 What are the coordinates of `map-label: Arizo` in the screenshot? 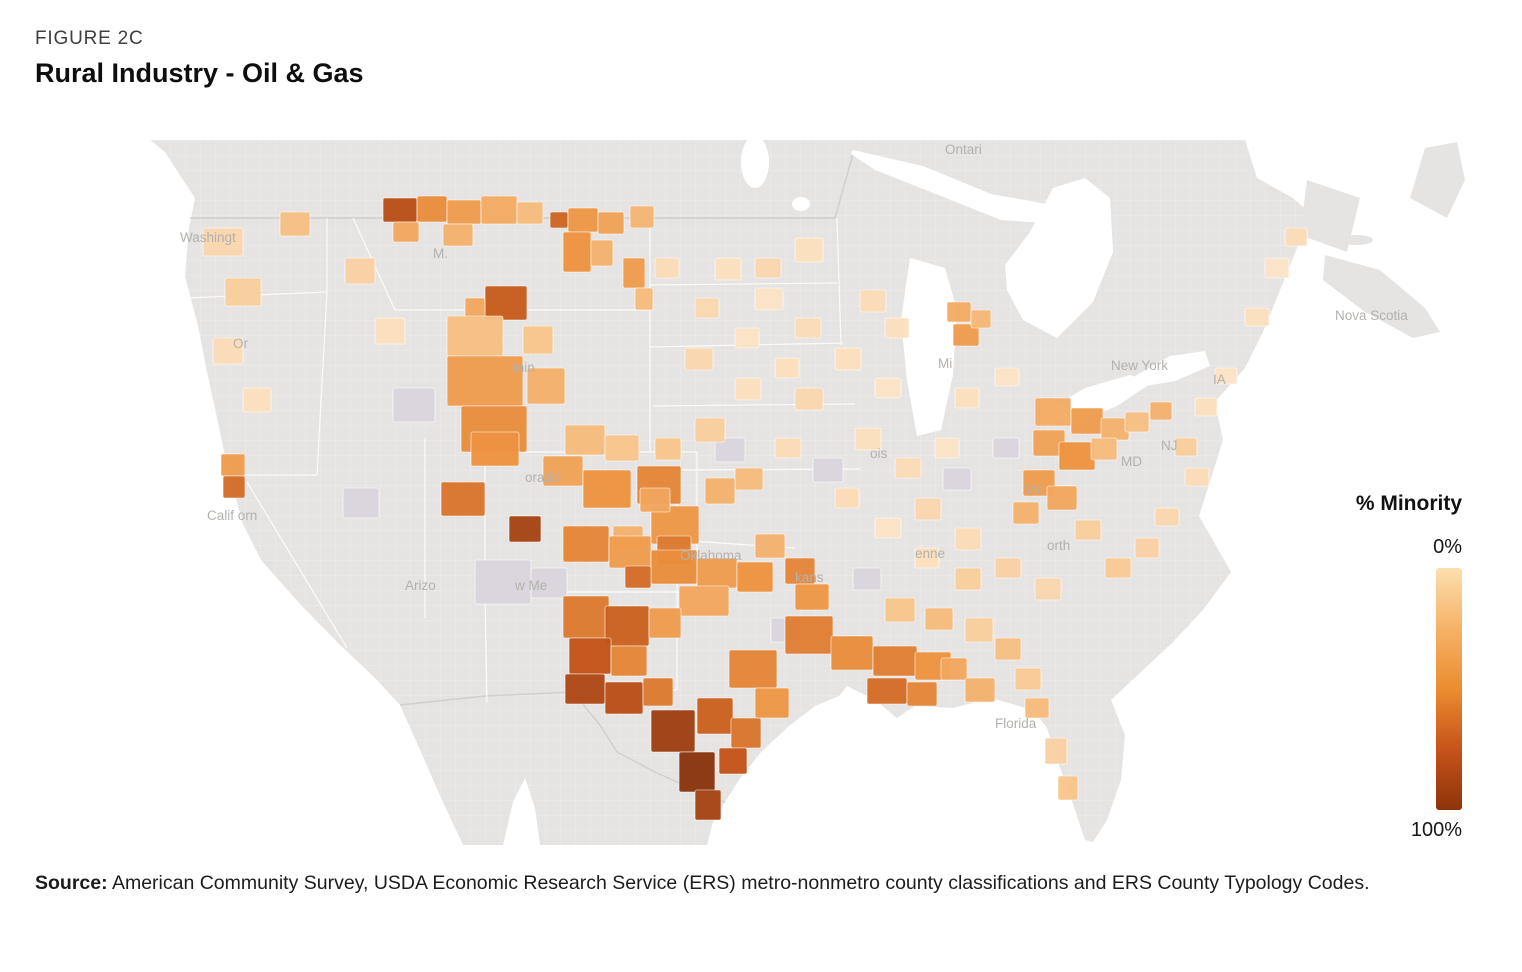 It's located at (420, 585).